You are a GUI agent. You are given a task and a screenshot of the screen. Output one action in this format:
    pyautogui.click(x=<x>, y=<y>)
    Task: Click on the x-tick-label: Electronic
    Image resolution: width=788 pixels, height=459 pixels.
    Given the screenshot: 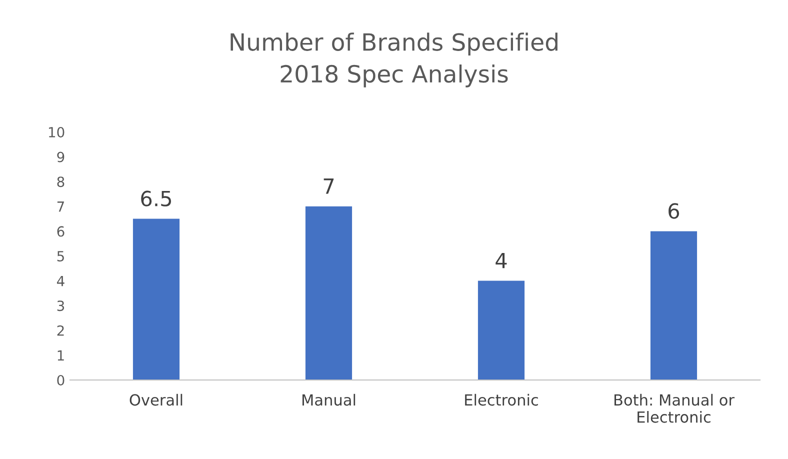 What is the action you would take?
    pyautogui.click(x=501, y=400)
    